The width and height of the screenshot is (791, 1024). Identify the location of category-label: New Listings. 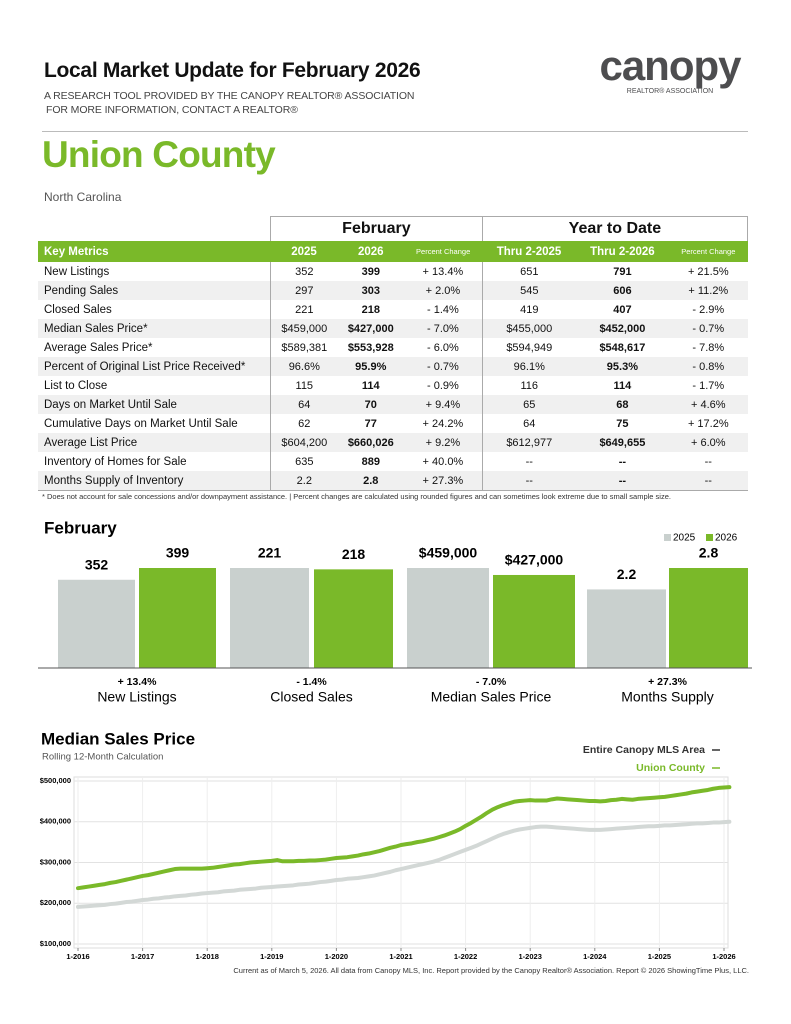
(136, 697).